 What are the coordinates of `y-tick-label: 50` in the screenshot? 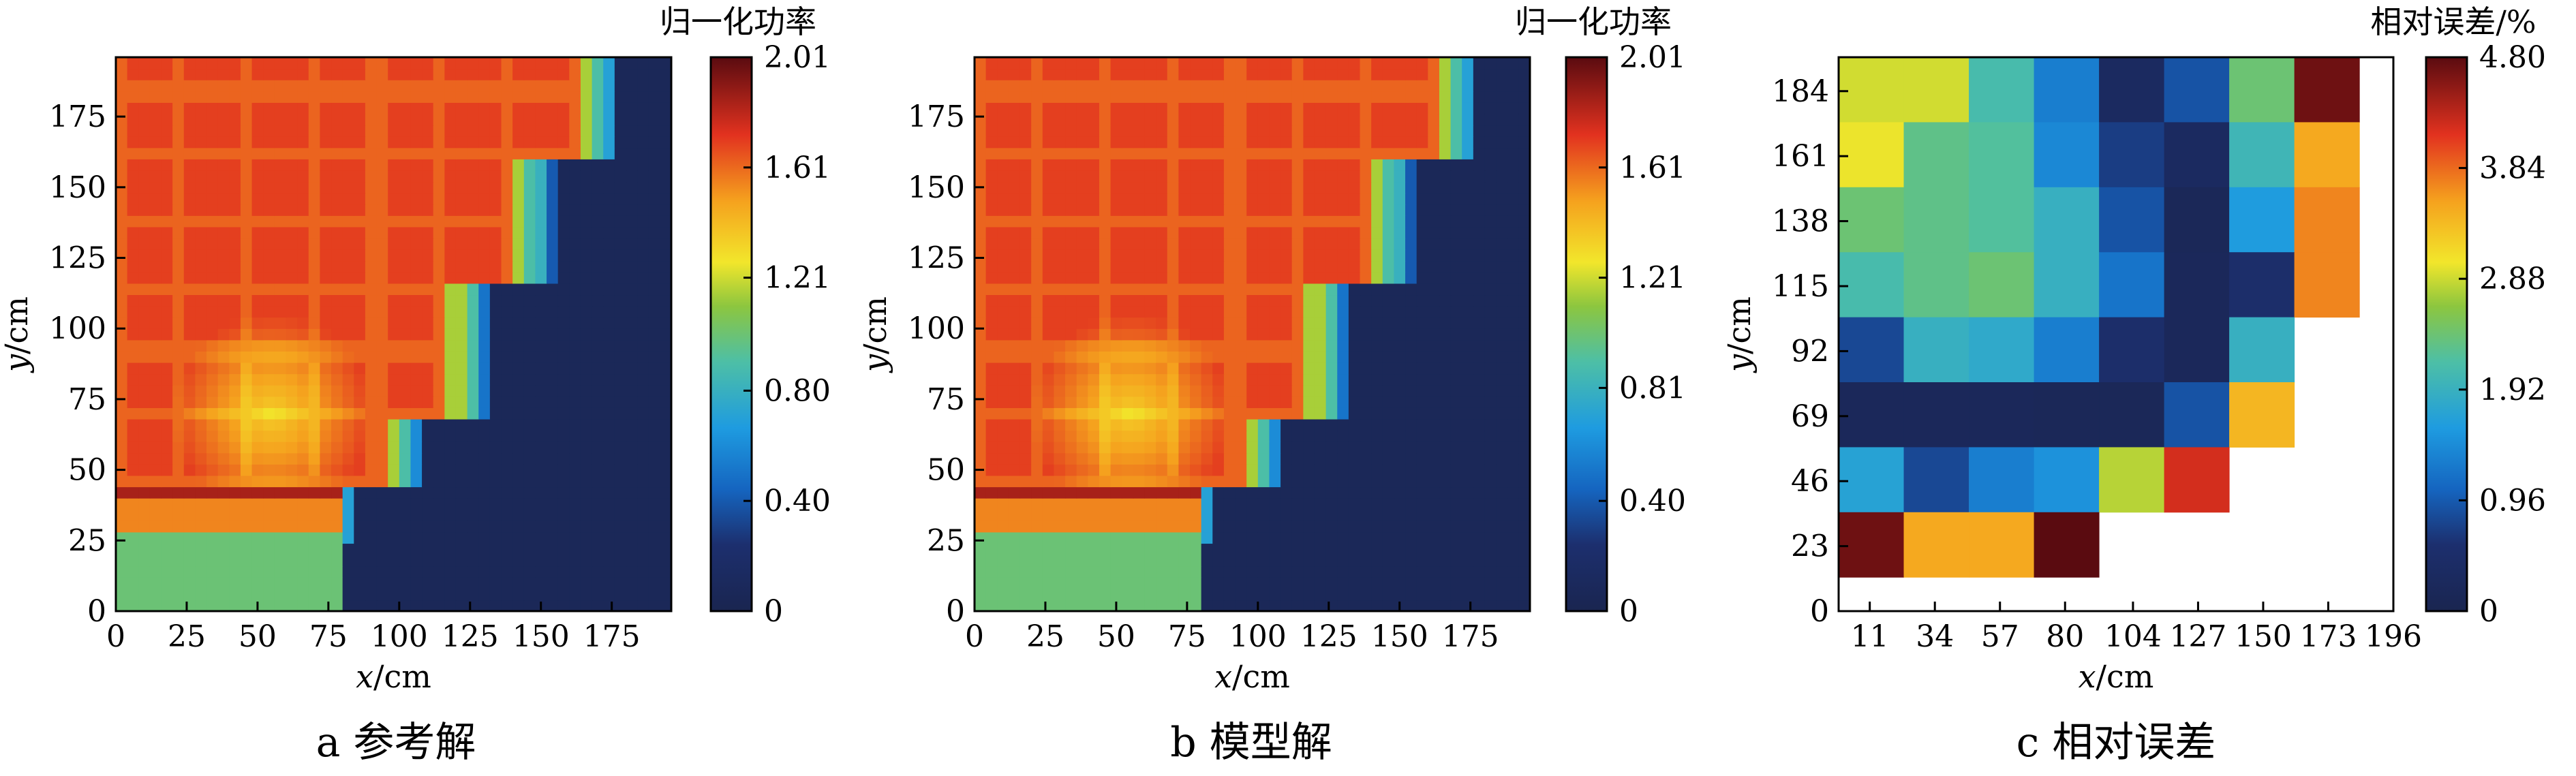 It's located at (87, 470).